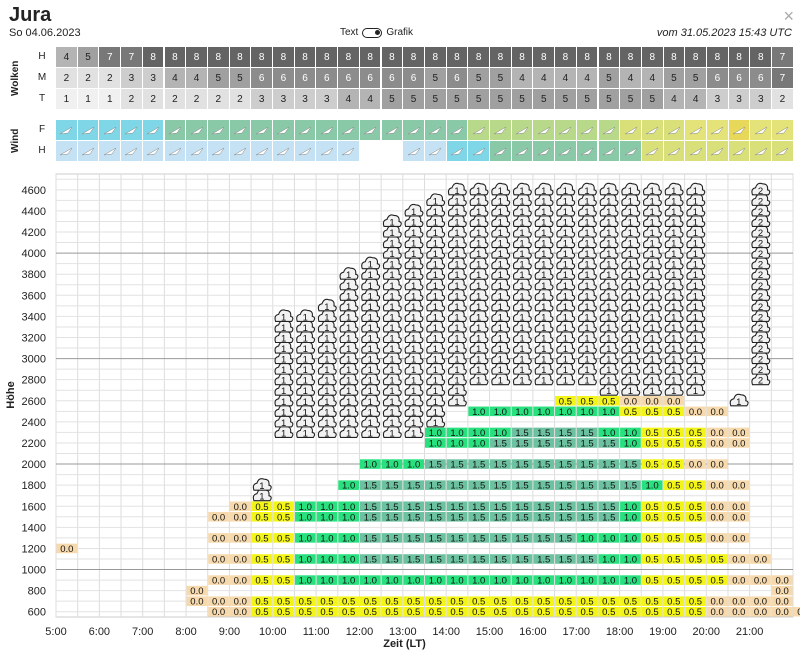  I want to click on y-axis-label: Höhe, so click(11, 395).